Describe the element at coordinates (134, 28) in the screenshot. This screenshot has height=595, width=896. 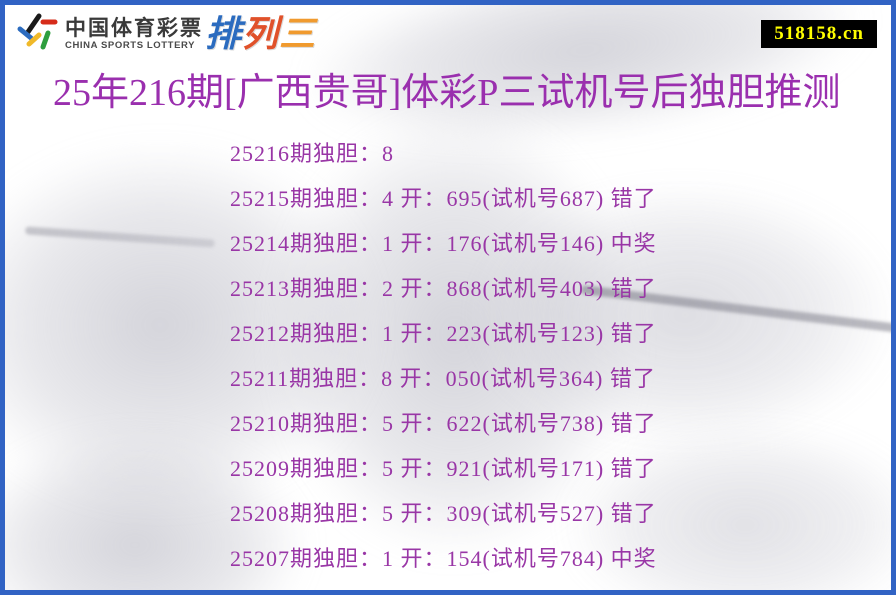
I see `logo-chinese-name: 中国体育彩票` at that location.